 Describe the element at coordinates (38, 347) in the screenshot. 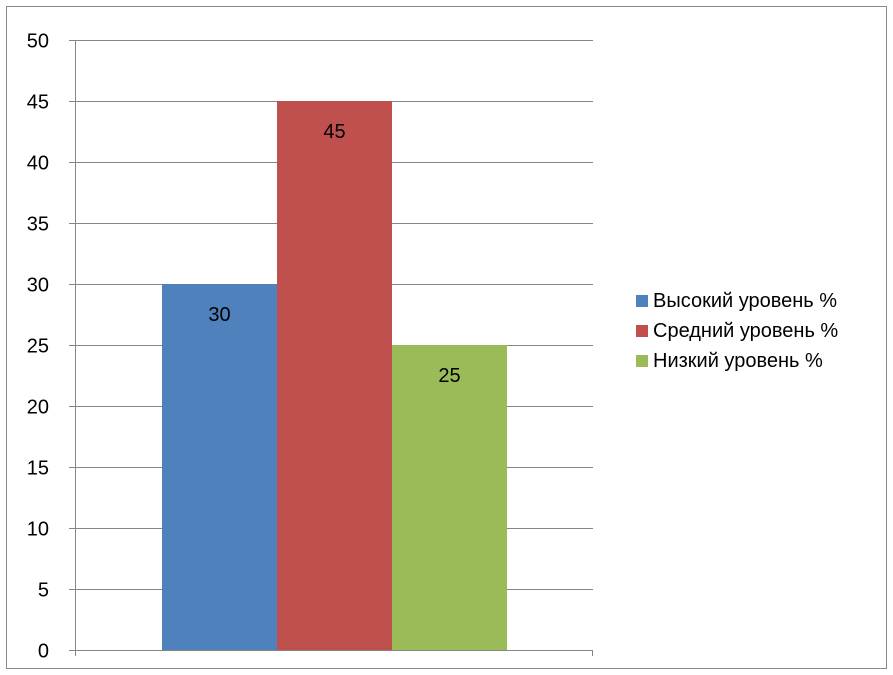

I see `y-tick-label: 25` at that location.